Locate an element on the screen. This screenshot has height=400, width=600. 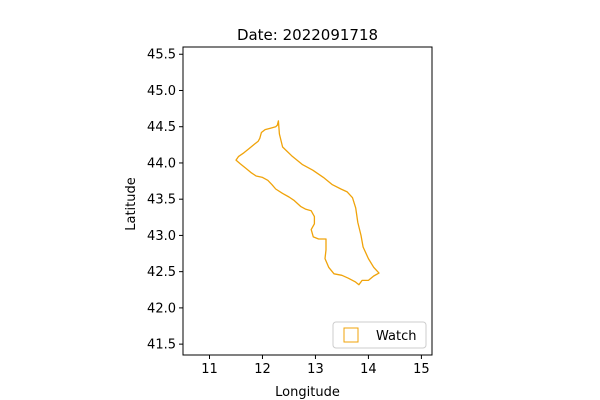
y-axis-ticks: 41.5 42.0 42.5 43.0 43.5 44.0 44.5 45.0 45.5 is located at coordinates (165, 200).